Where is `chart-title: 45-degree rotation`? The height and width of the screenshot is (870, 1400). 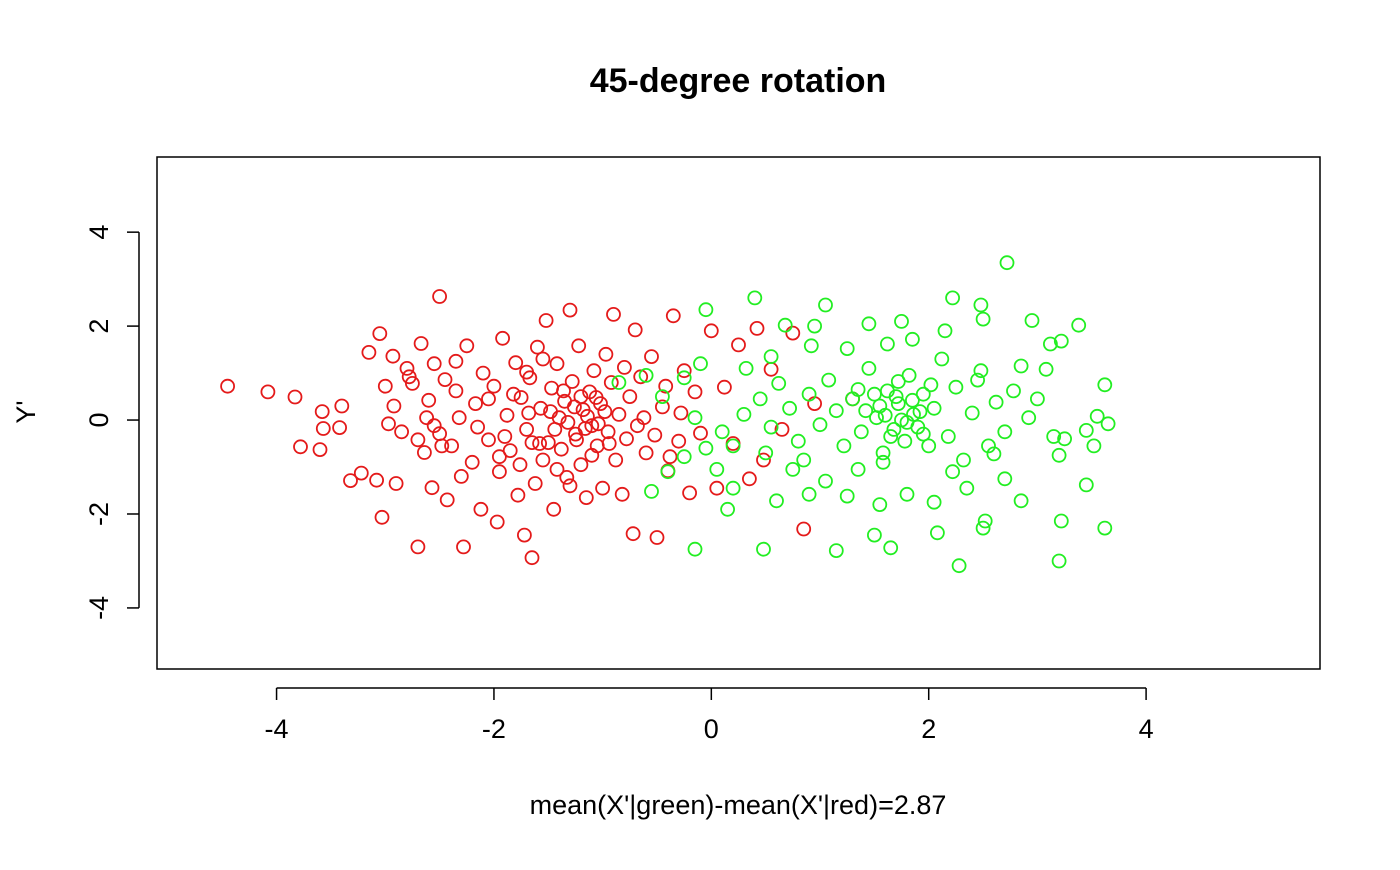 chart-title: 45-degree rotation is located at coordinates (738, 81).